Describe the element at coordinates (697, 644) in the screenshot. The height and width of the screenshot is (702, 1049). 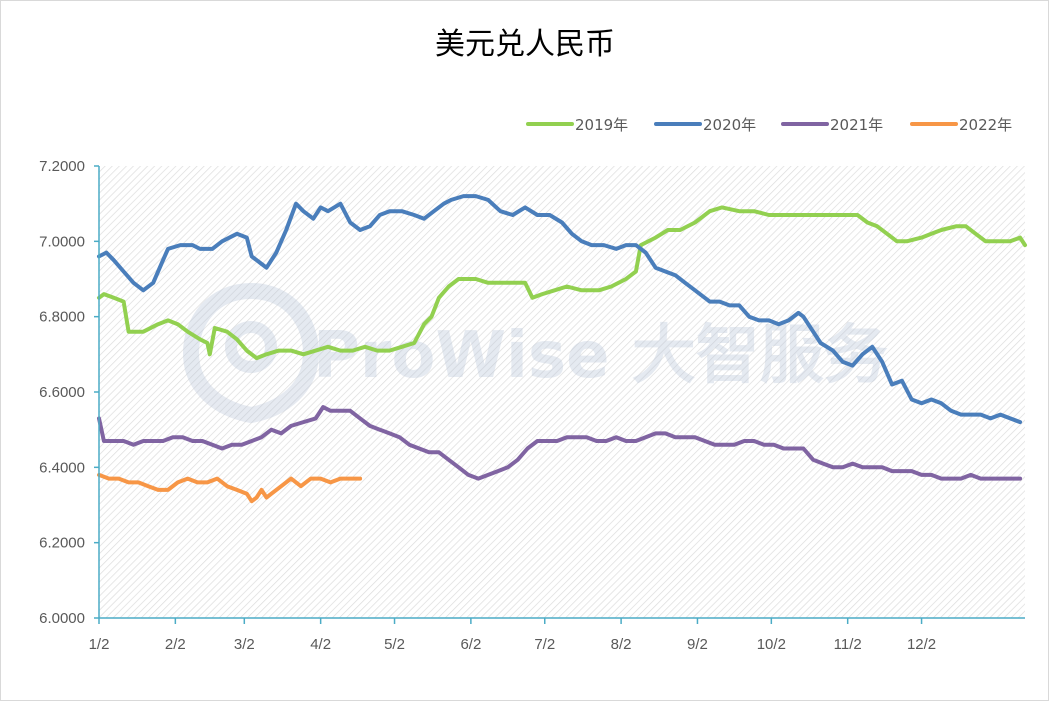
I see `x-tick-label: 9/2` at that location.